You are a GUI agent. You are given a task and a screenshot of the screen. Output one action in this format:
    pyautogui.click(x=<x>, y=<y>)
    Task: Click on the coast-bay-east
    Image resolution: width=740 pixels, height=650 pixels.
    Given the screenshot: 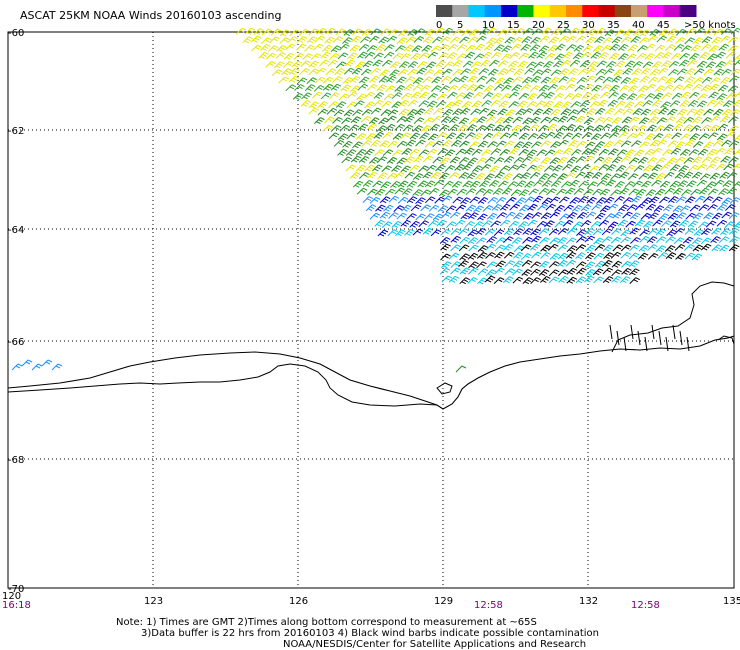 What is the action you would take?
    pyautogui.click(x=673, y=317)
    